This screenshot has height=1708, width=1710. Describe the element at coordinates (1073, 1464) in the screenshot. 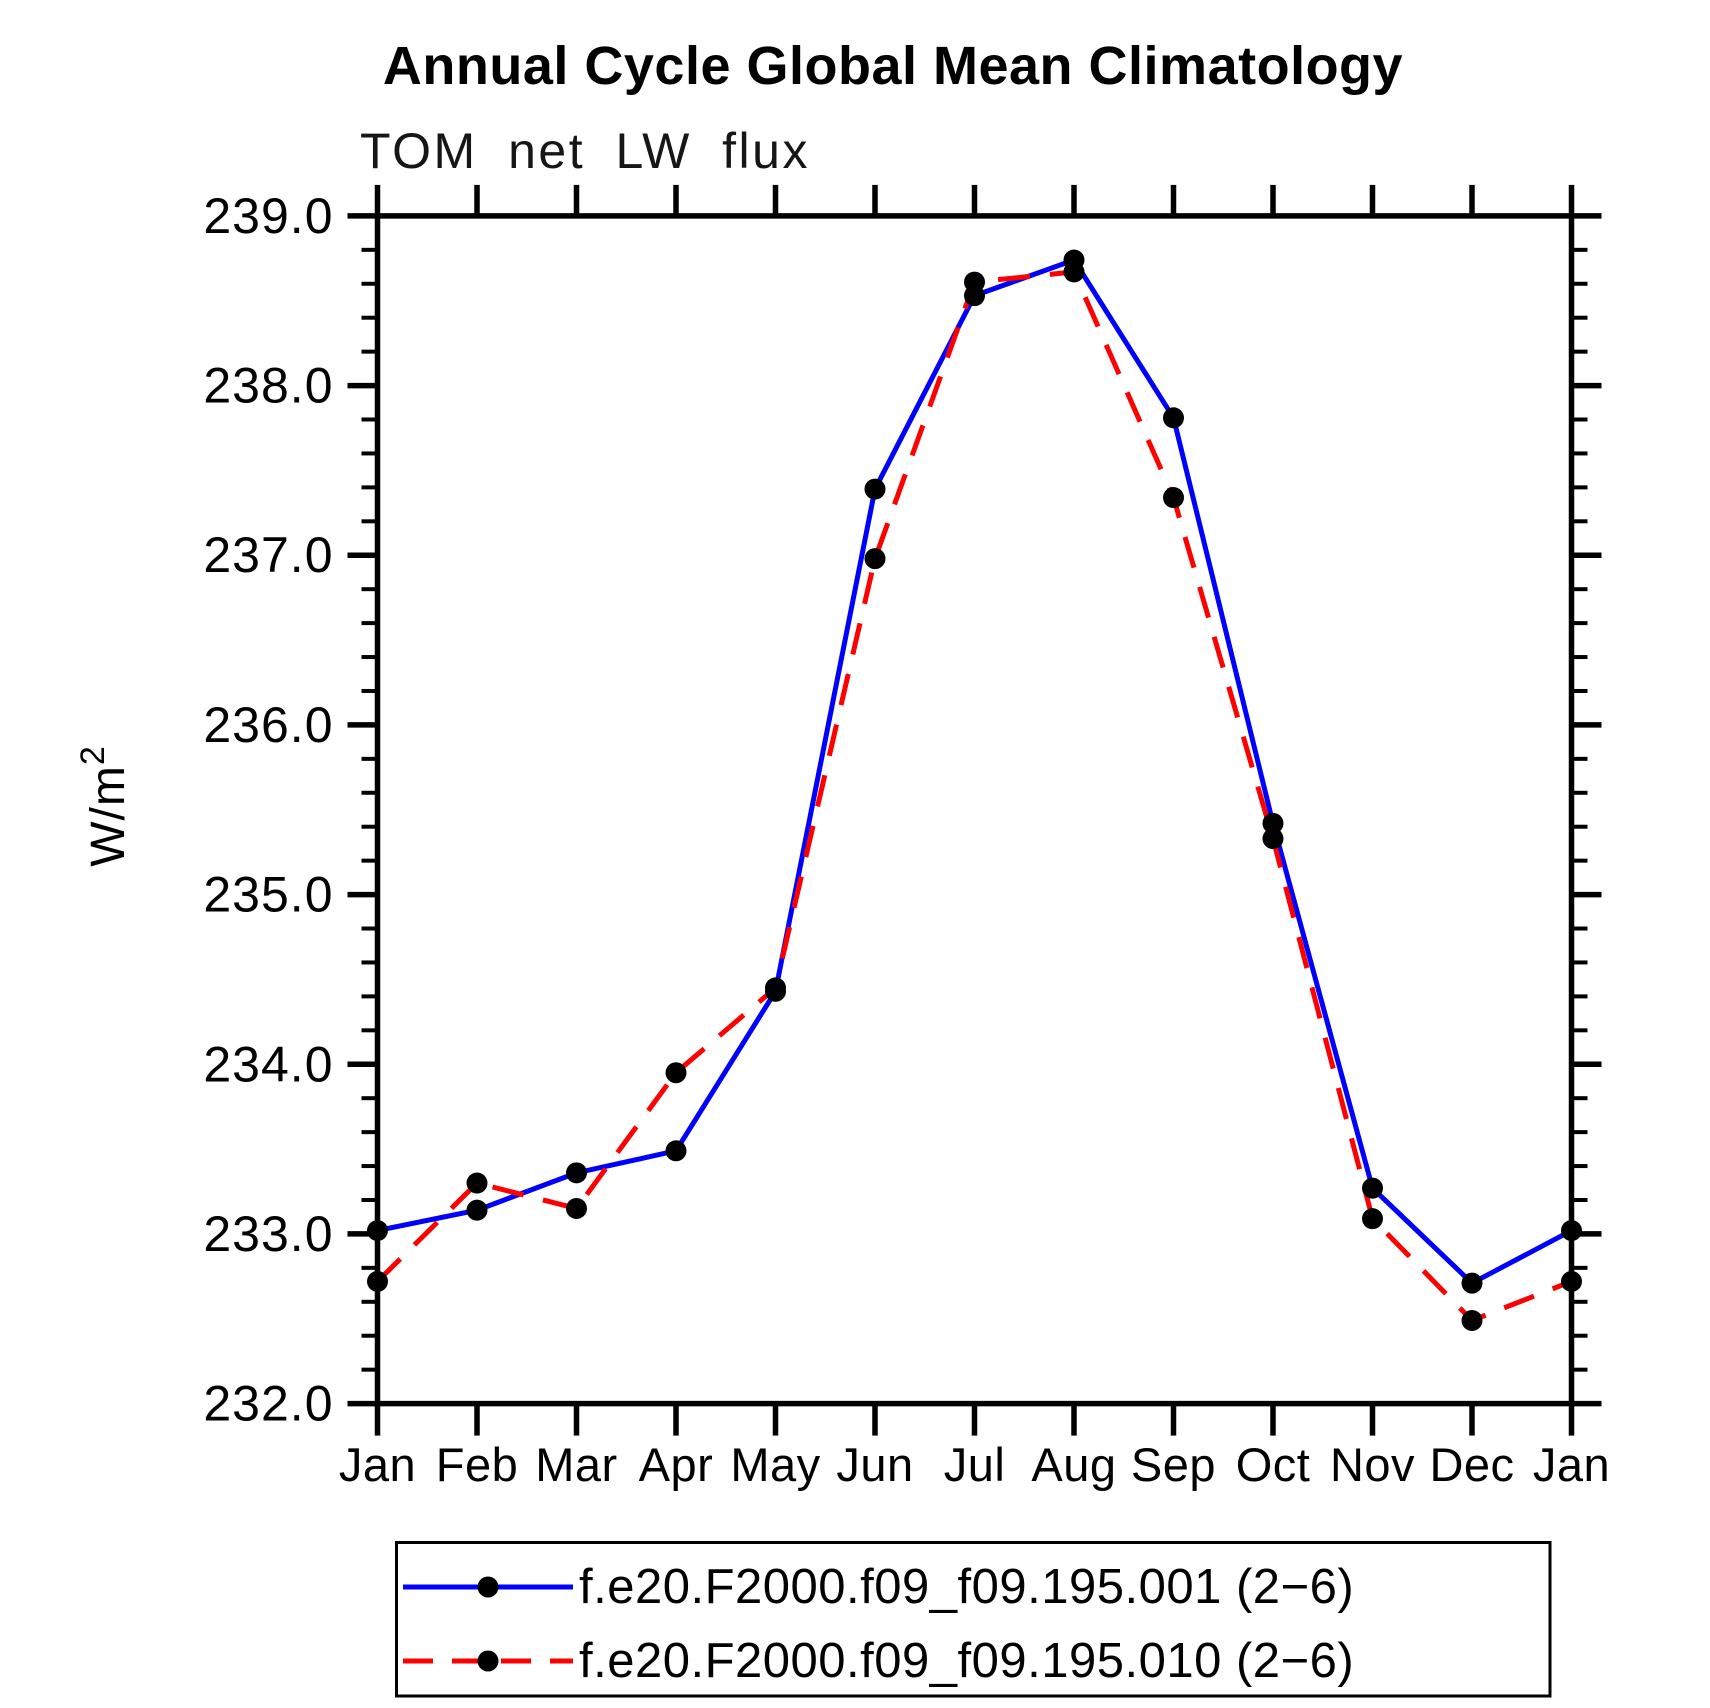

I see `x-tick-label: Aug` at that location.